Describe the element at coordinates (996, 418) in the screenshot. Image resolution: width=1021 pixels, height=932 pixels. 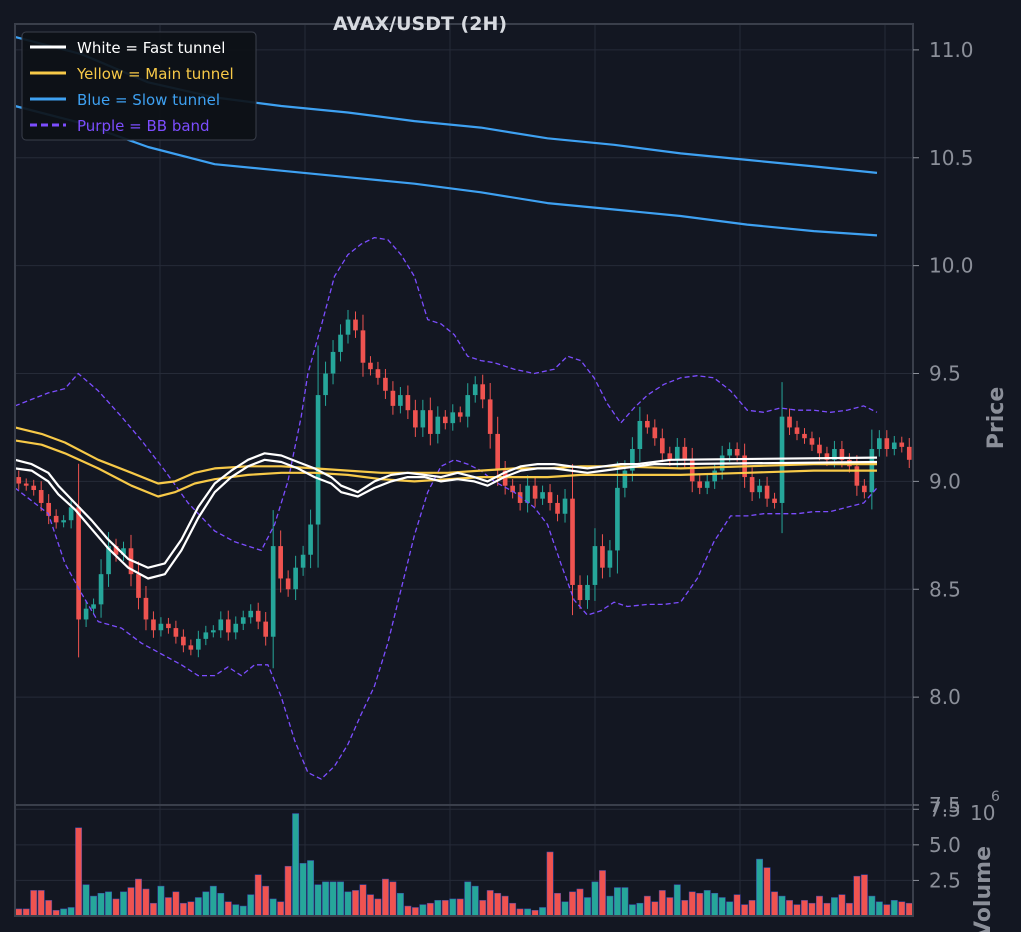
I see `price-axis-label: Price` at that location.